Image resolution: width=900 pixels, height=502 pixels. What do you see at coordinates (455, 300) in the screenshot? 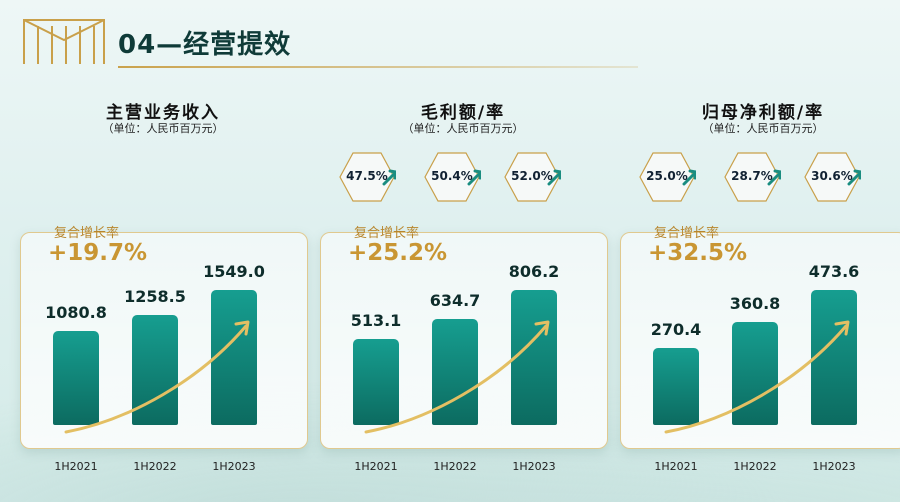
I see `value-label: 634.7` at bounding box center [455, 300].